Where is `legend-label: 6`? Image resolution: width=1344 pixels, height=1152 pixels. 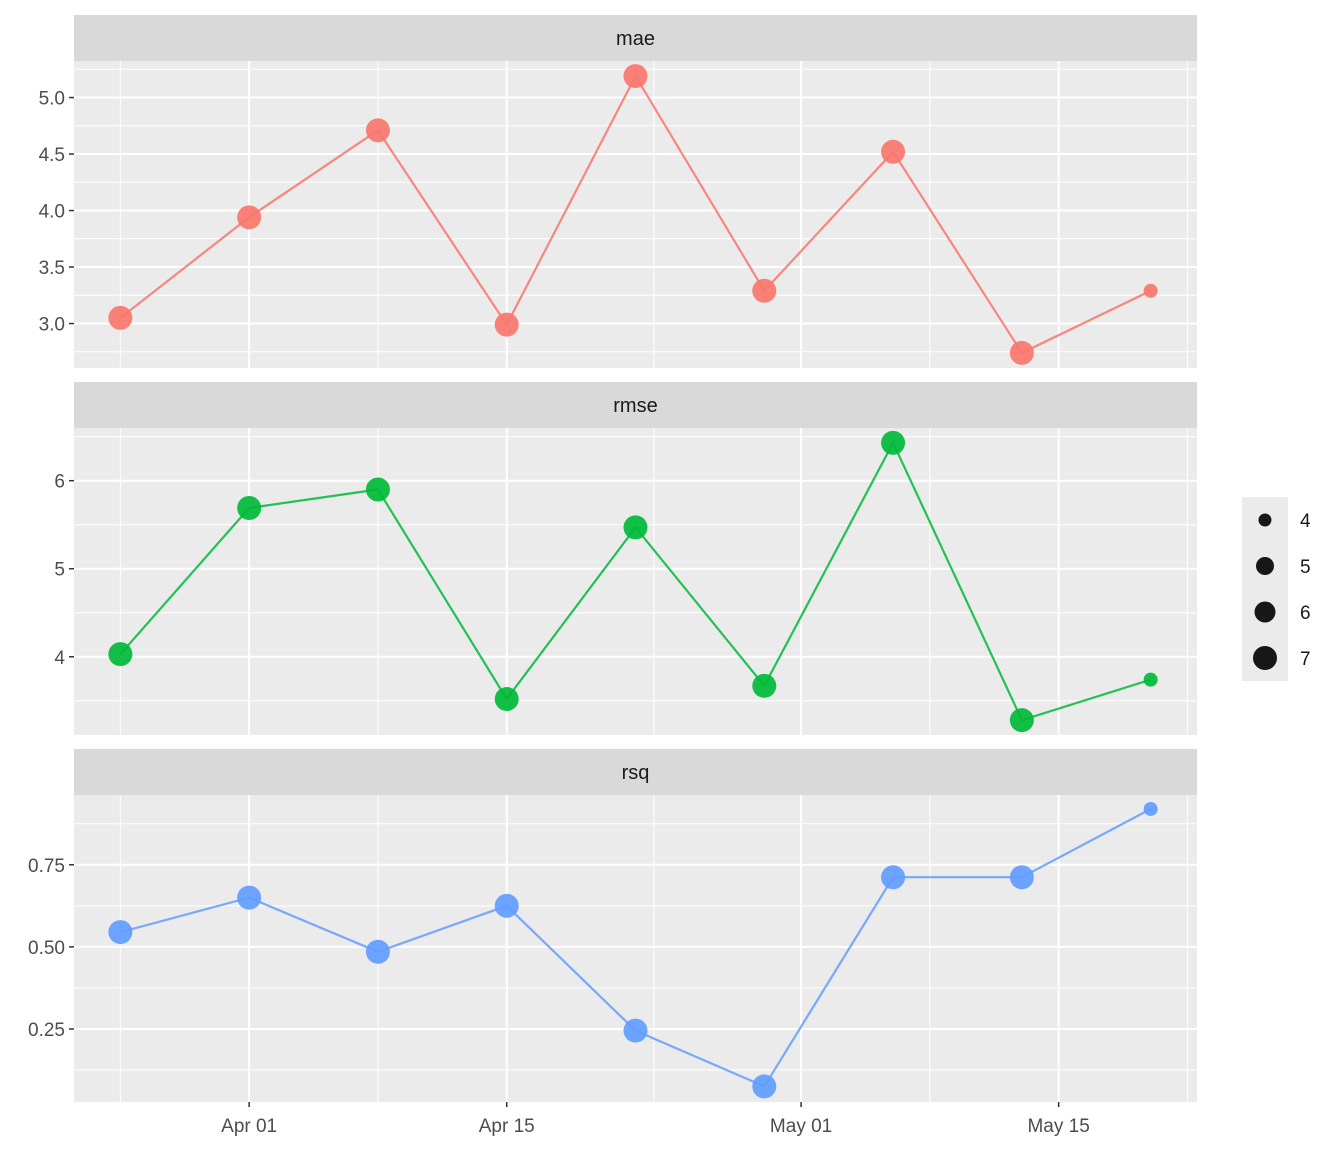
legend-label: 6 is located at coordinates (1305, 613).